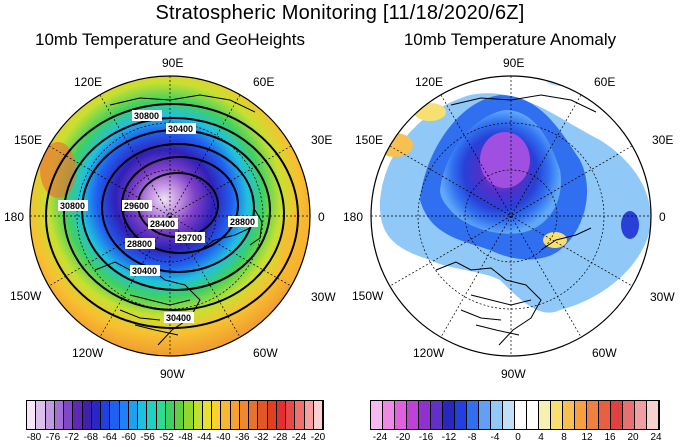 Image resolution: width=680 pixels, height=447 pixels. I want to click on colorbar-tick-label: -28, so click(280, 437).